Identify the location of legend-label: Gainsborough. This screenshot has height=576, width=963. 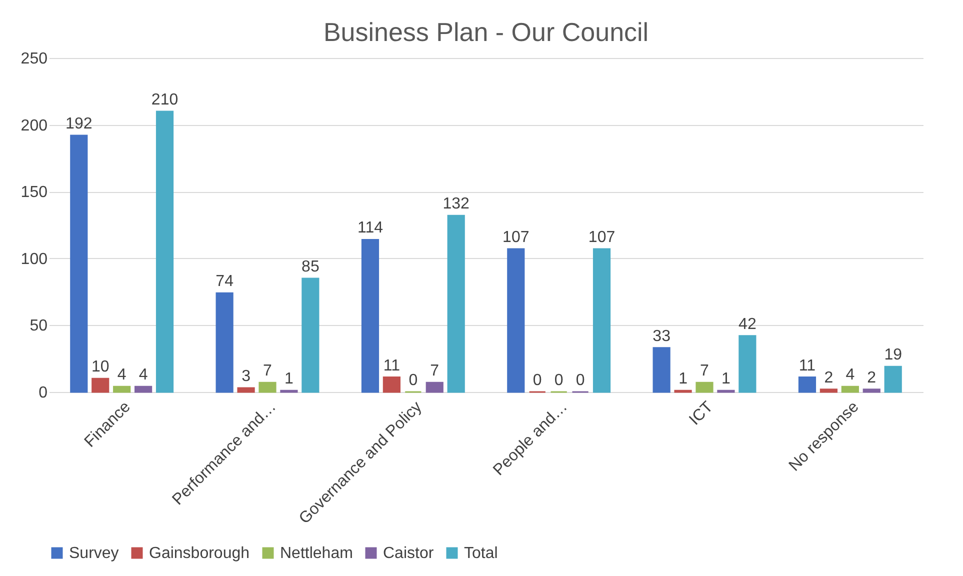
(199, 553).